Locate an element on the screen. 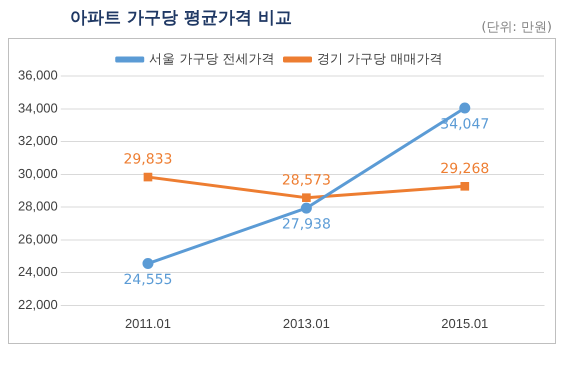 The height and width of the screenshot is (376, 562). y-tick-label: 26,000 is located at coordinates (38, 238).